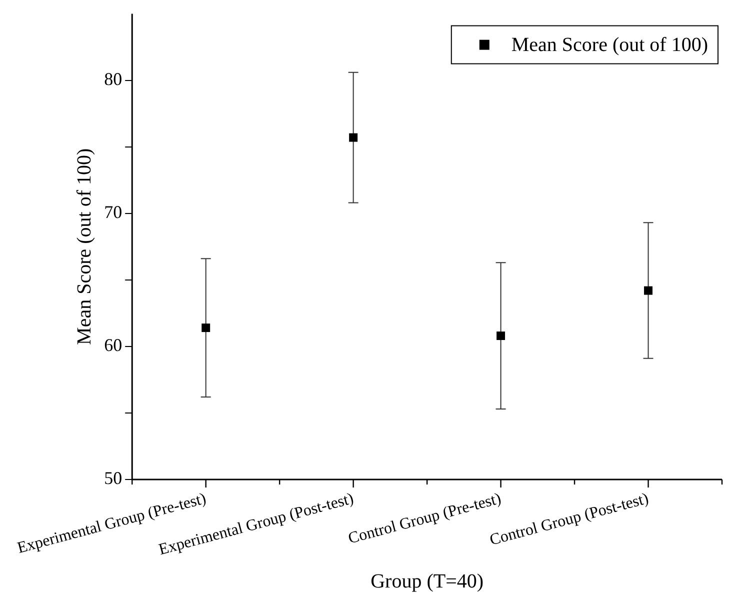  What do you see at coordinates (84, 246) in the screenshot?
I see `y-axis-title: Mean Score (out of 100)` at bounding box center [84, 246].